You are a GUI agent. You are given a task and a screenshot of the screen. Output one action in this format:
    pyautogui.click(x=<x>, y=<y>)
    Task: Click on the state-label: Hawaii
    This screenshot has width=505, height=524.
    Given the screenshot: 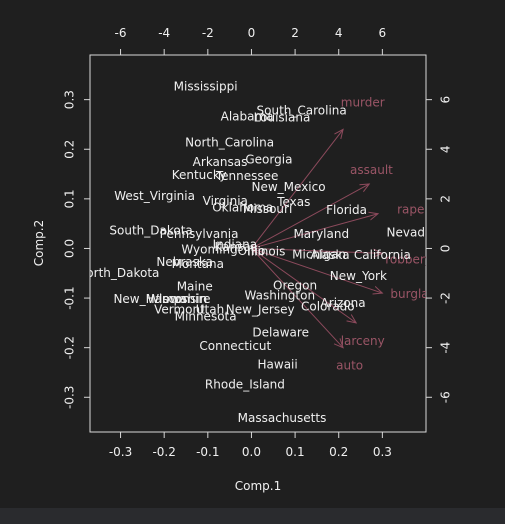 What is the action you would take?
    pyautogui.click(x=278, y=365)
    